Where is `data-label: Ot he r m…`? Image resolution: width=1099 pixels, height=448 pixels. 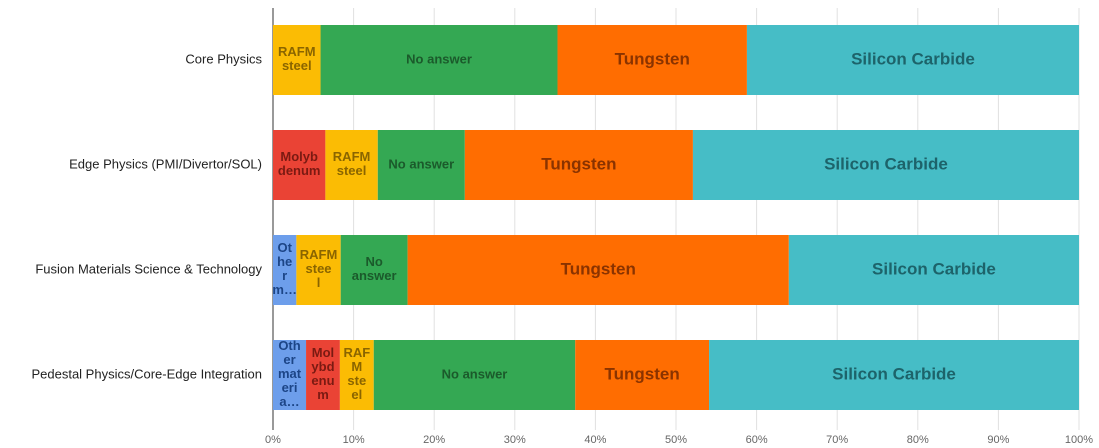 data-label: Ot he r m… is located at coordinates (284, 268).